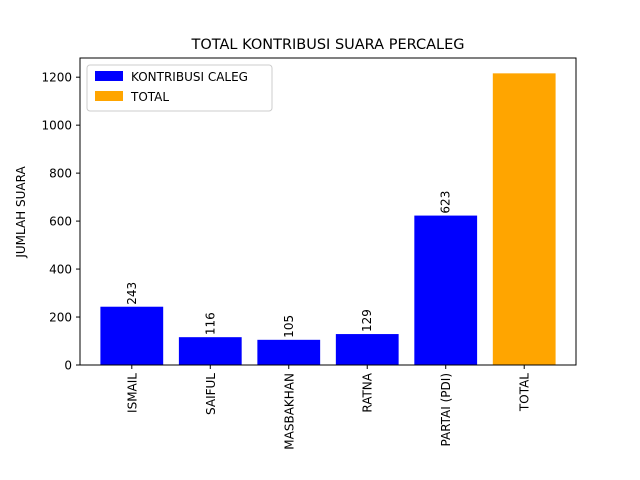 The height and width of the screenshot is (480, 640). What do you see at coordinates (56, 78) in the screenshot?
I see `y-tick-label: 1200` at bounding box center [56, 78].